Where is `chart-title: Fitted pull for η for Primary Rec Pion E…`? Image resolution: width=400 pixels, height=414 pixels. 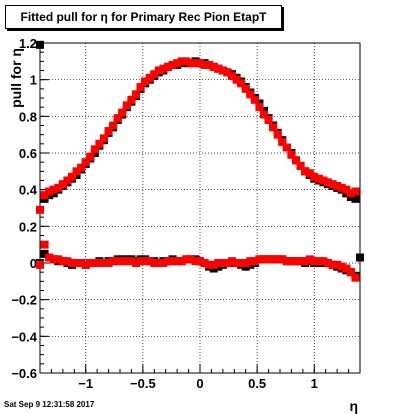
chart-title: Fitted pull for η for Primary Rec Pion E… is located at coordinates (143, 17).